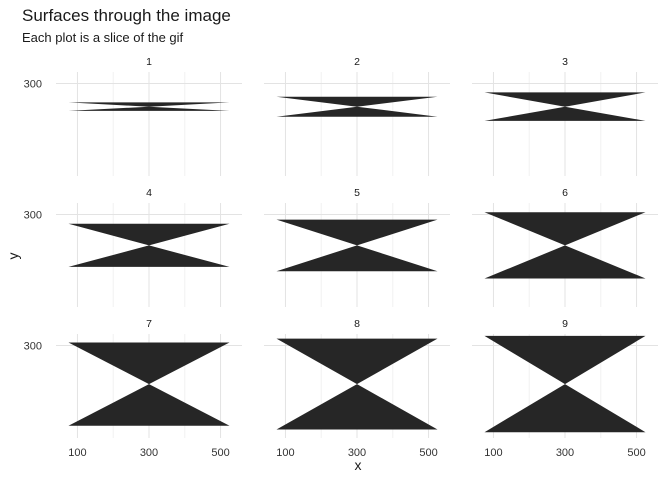  I want to click on facet-panel-3: 3, so click(565, 116).